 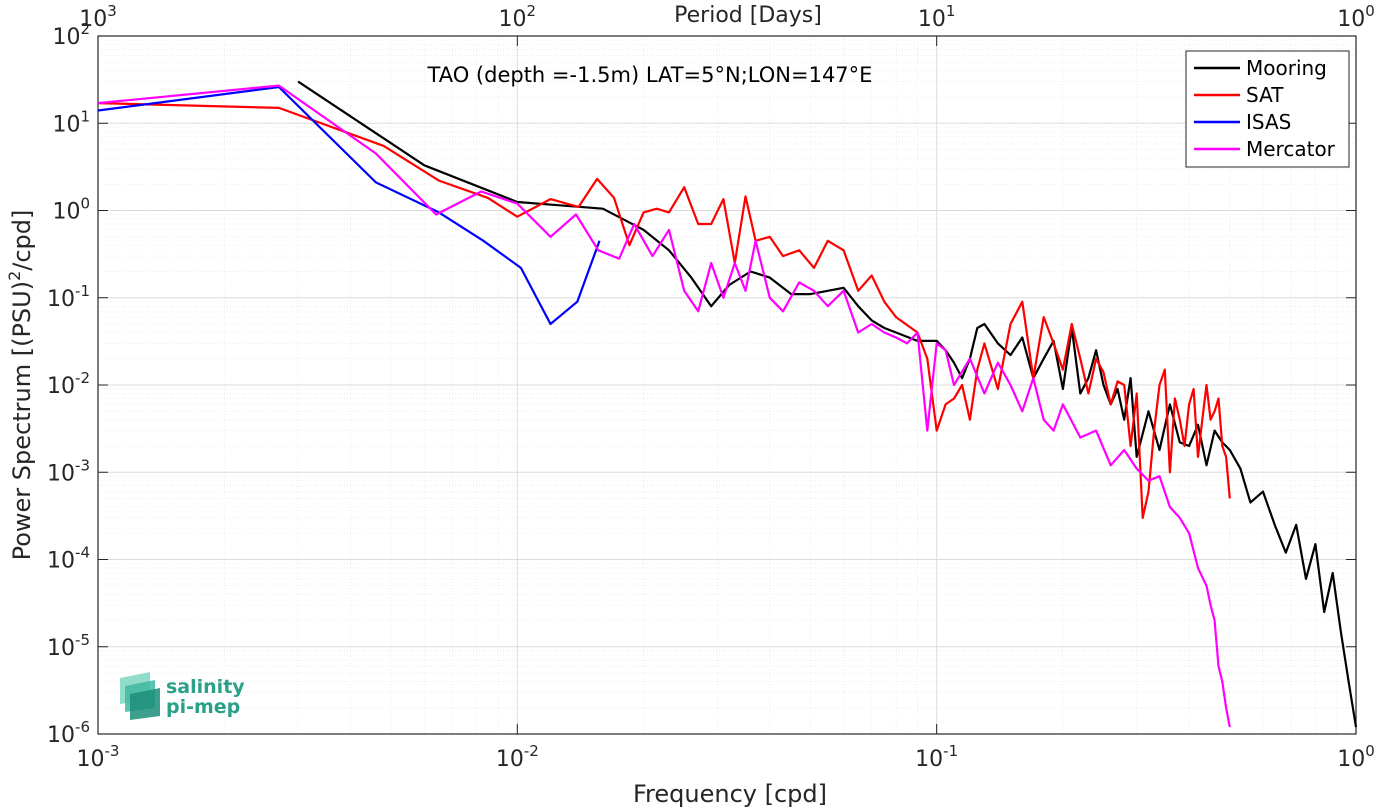 I want to click on y-tick-label: 10⁻⁴, so click(x=68, y=559).